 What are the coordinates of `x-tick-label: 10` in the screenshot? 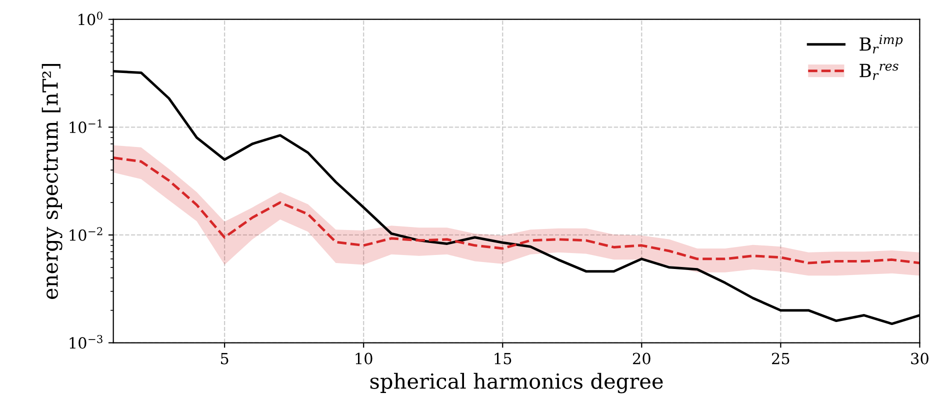 It's located at (364, 358).